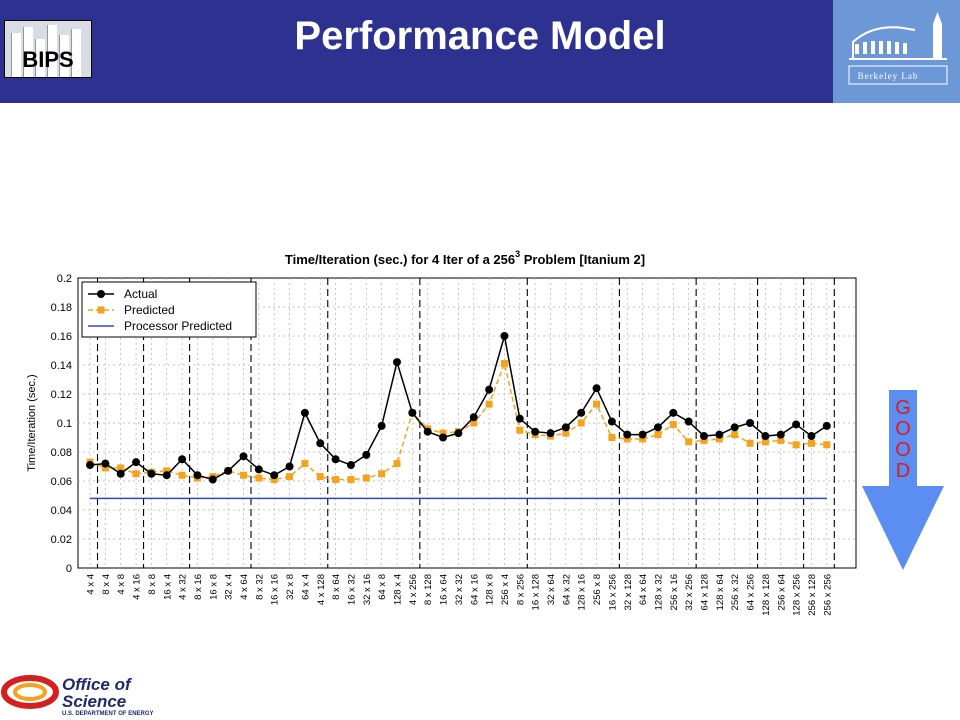 Image resolution: width=960 pixels, height=720 pixels. I want to click on good-letter: D, so click(903, 471).